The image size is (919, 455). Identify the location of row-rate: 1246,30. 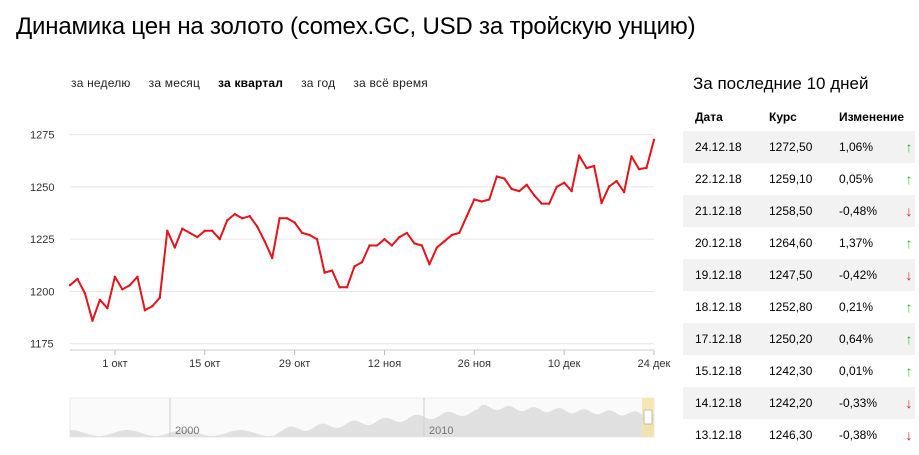
(791, 435).